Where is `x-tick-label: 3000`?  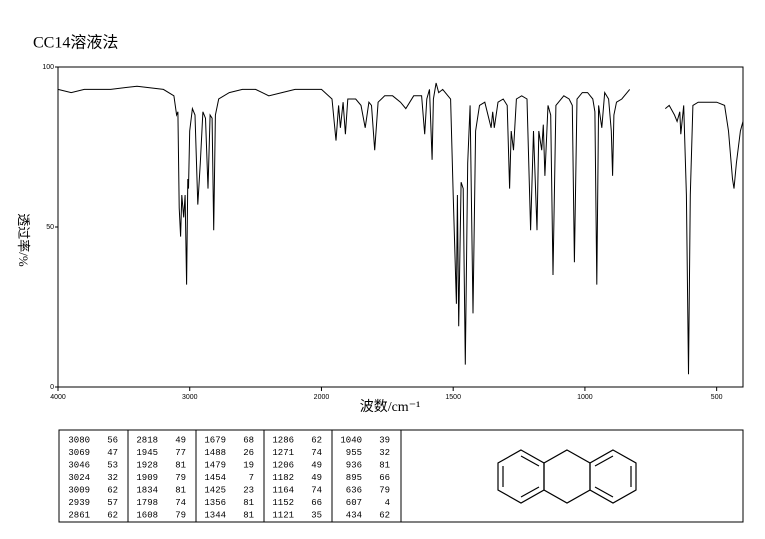 x-tick-label: 3000 is located at coordinates (190, 397).